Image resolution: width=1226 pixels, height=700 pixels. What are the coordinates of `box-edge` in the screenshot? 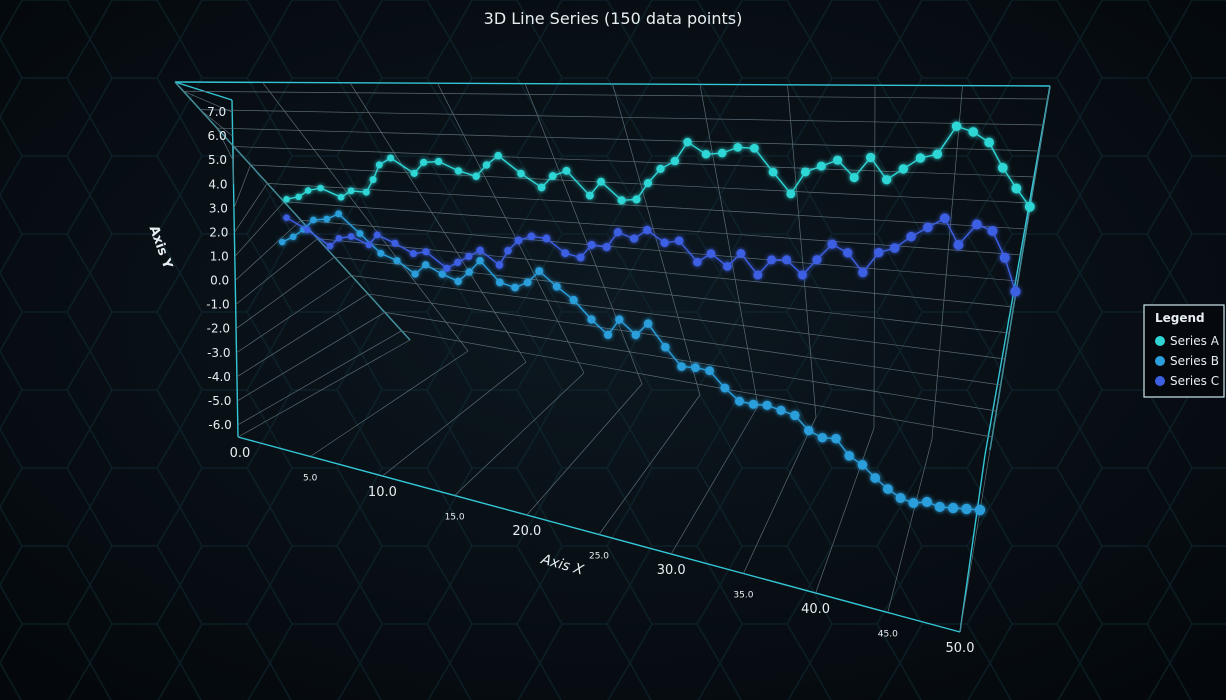 It's located at (235, 268).